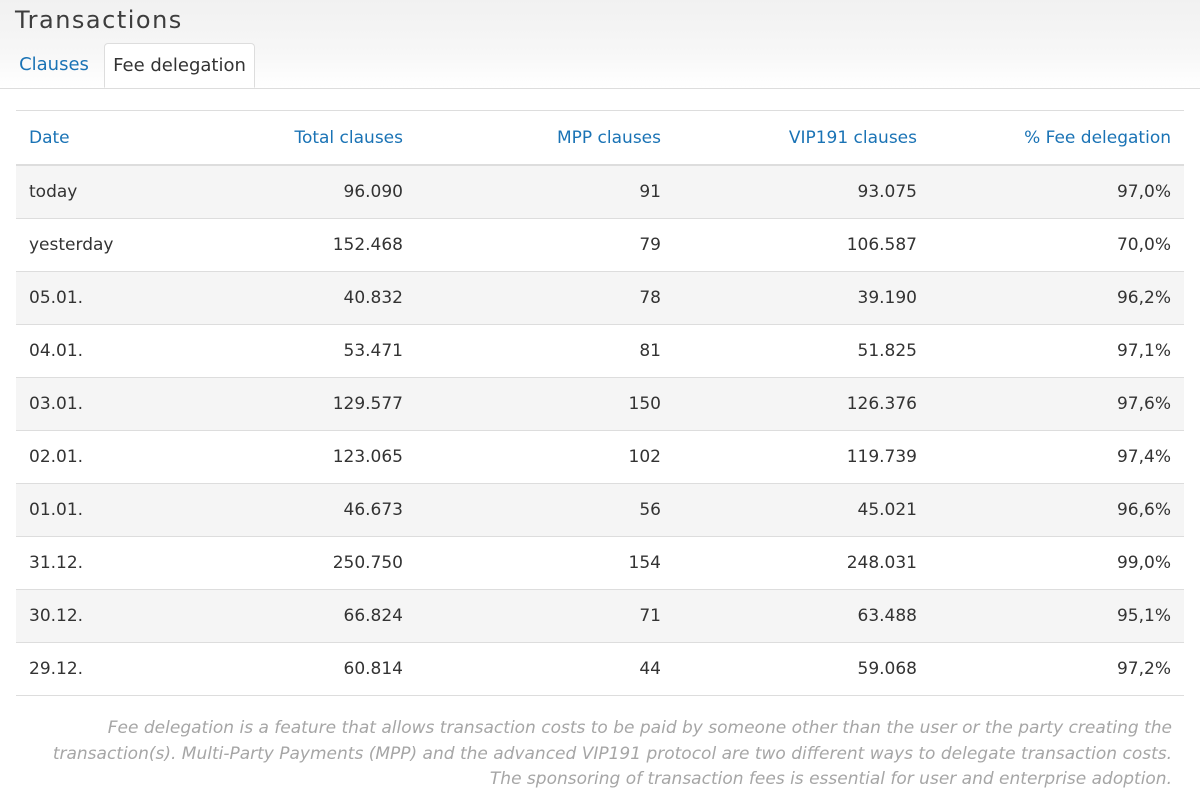  Describe the element at coordinates (91, 457) in the screenshot. I see `date-cell: 02.01.` at that location.